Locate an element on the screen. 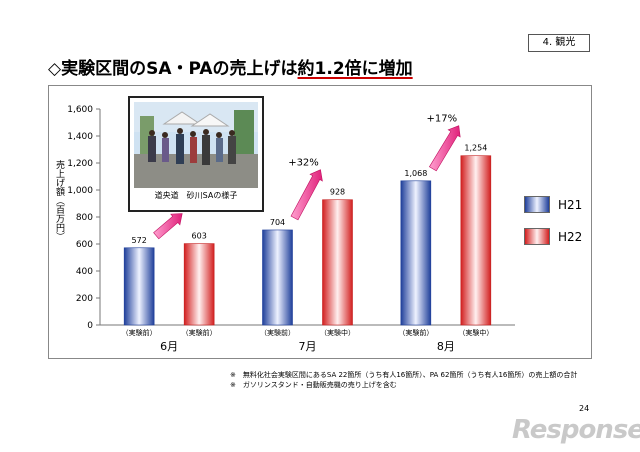 The height and width of the screenshot is (452, 640). data-label: 572 is located at coordinates (139, 240).